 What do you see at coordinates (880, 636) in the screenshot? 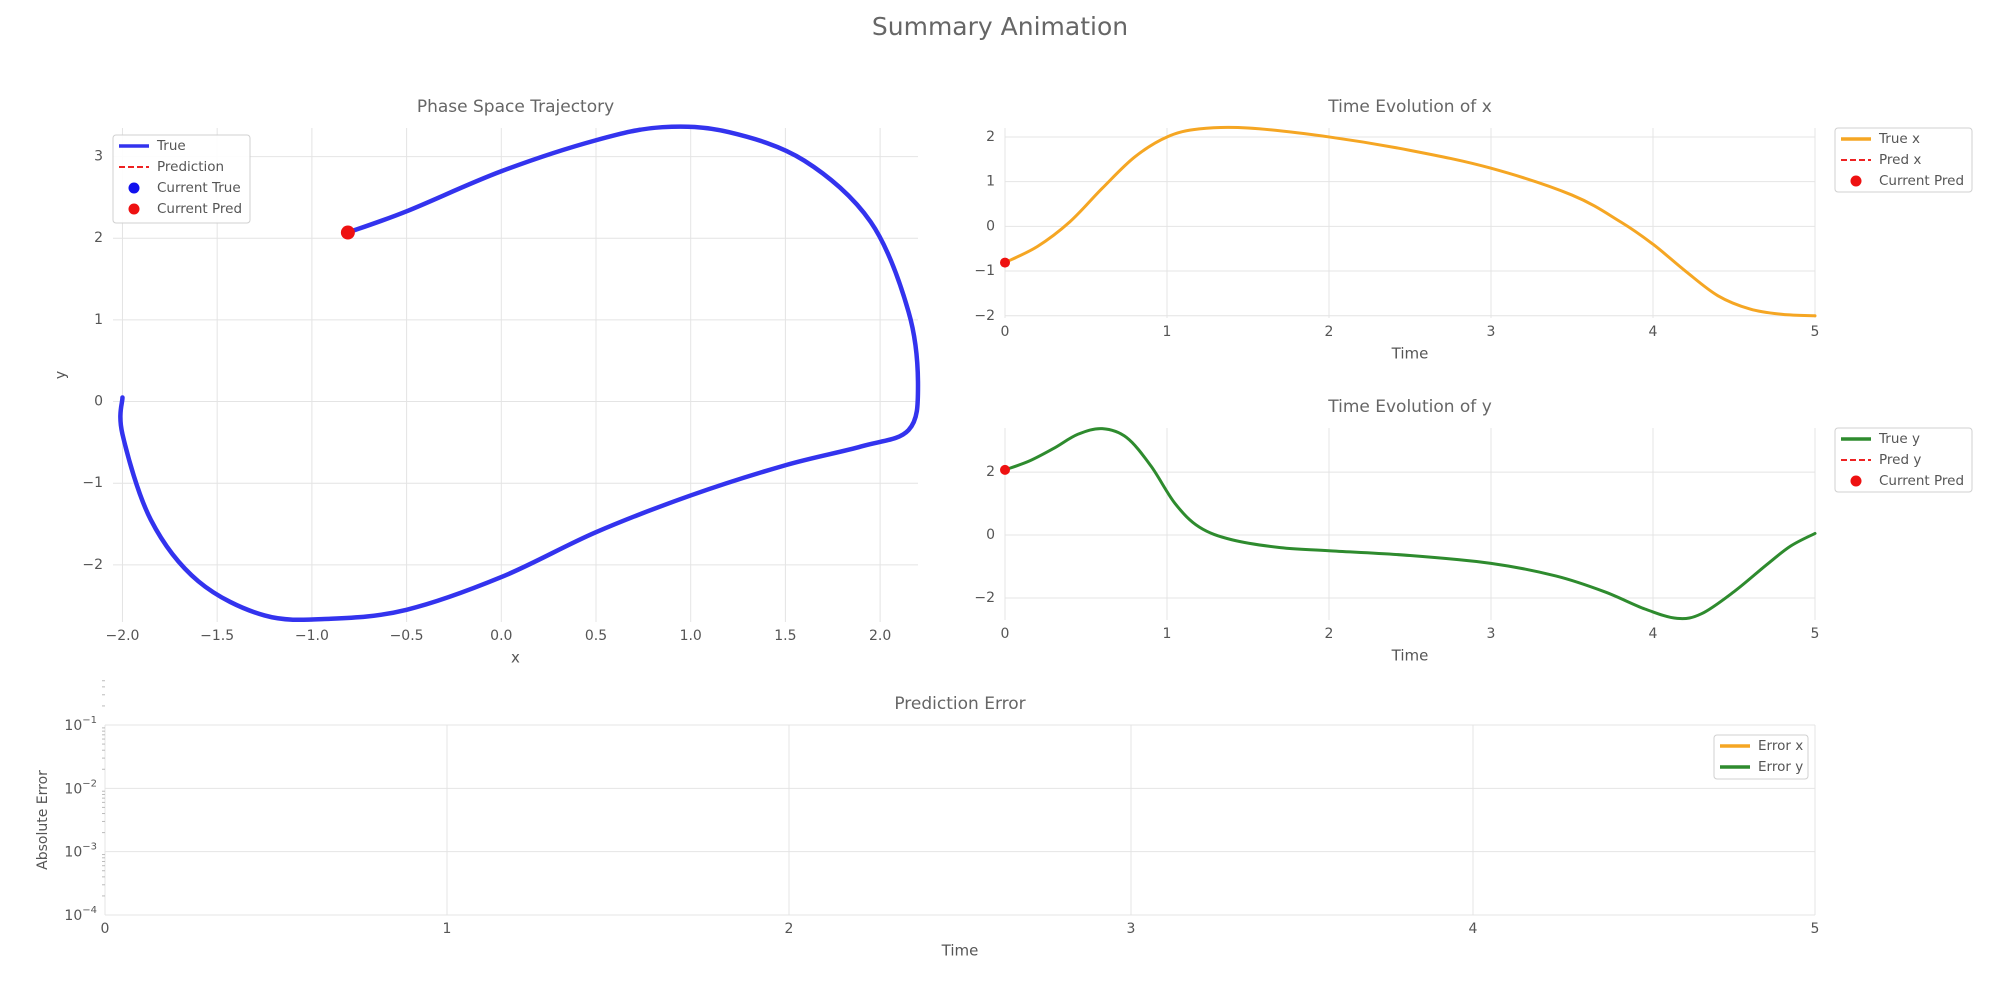
I see `phase-x-tick-label: 2.0` at bounding box center [880, 636].